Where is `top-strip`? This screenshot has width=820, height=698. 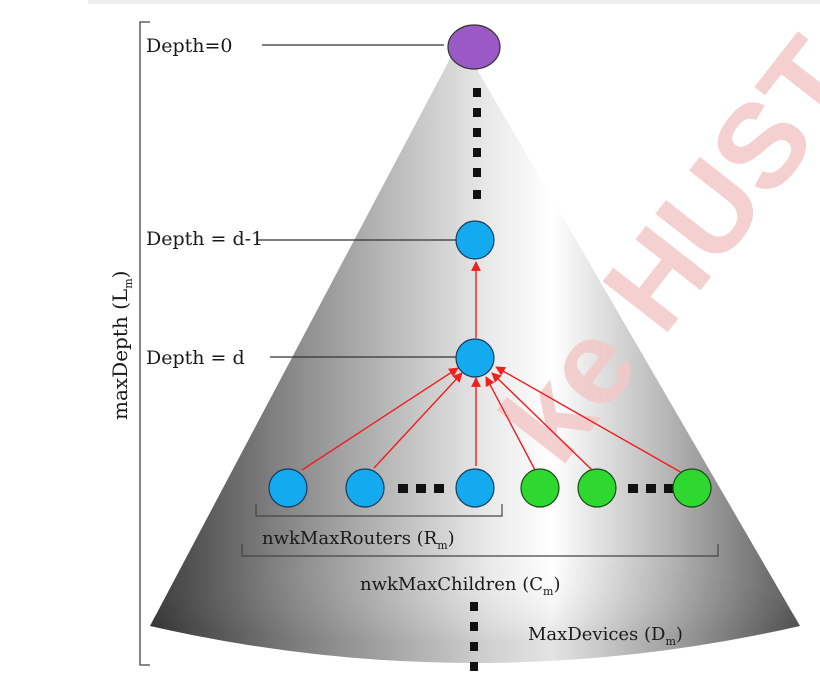 top-strip is located at coordinates (454, 2).